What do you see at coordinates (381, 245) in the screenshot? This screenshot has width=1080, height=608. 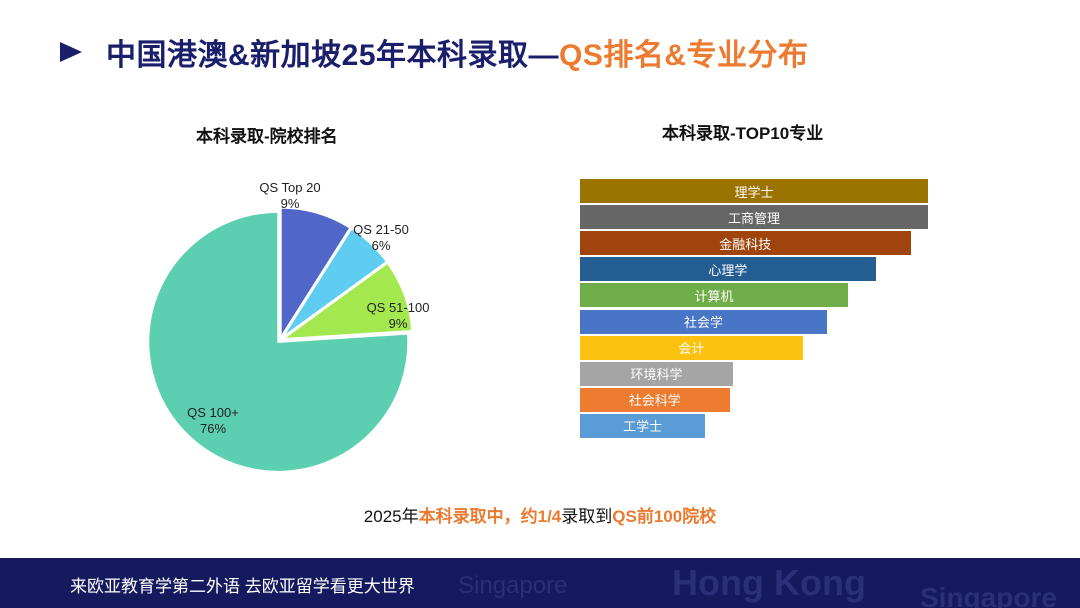 I see `pie-slice-value: 6%` at bounding box center [381, 245].